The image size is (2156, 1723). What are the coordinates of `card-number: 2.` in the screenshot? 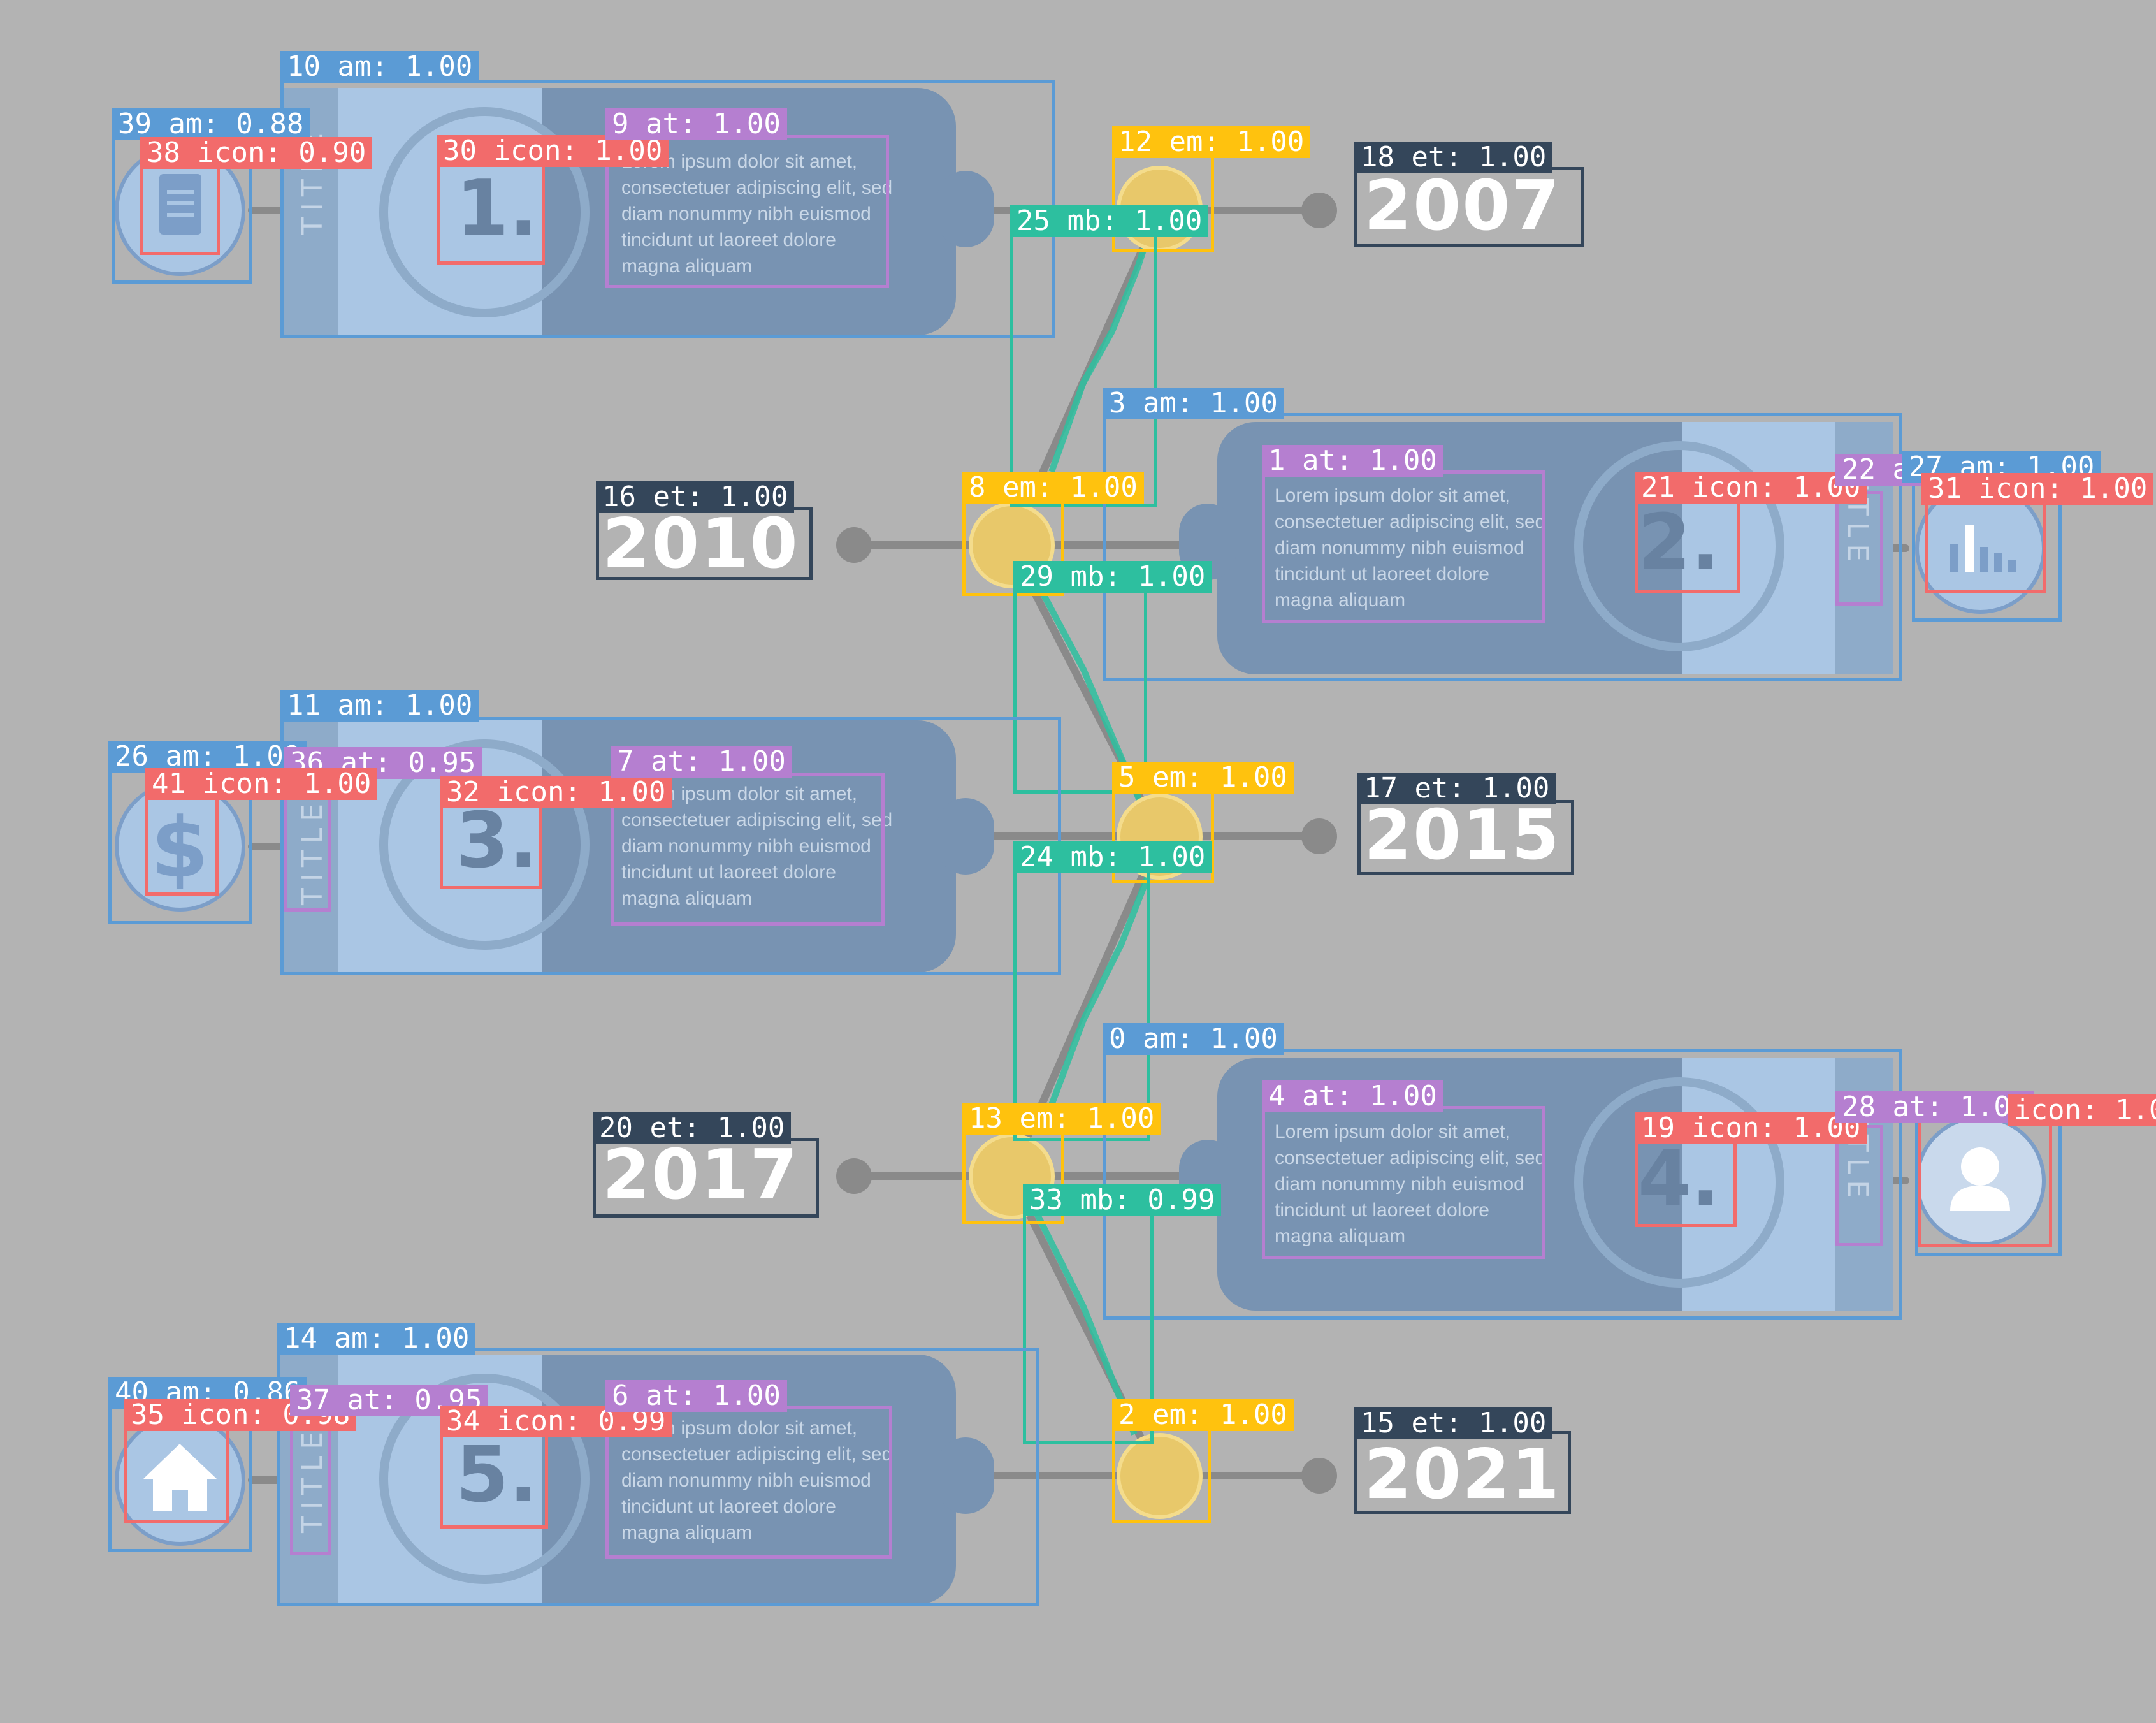 It's located at (1679, 542).